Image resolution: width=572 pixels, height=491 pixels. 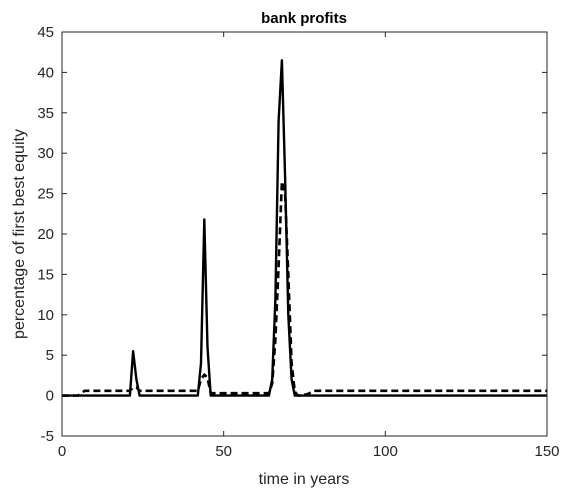 What do you see at coordinates (45, 315) in the screenshot?
I see `y-tick-label: 10` at bounding box center [45, 315].